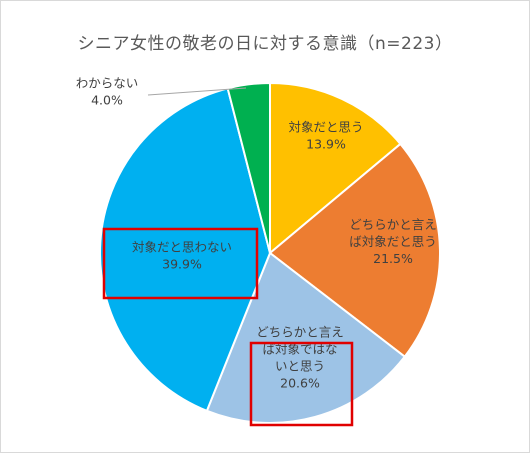 Image resolution: width=530 pixels, height=453 pixels. Describe the element at coordinates (393, 258) in the screenshot. I see `slice-value-label: 21.5%` at that location.